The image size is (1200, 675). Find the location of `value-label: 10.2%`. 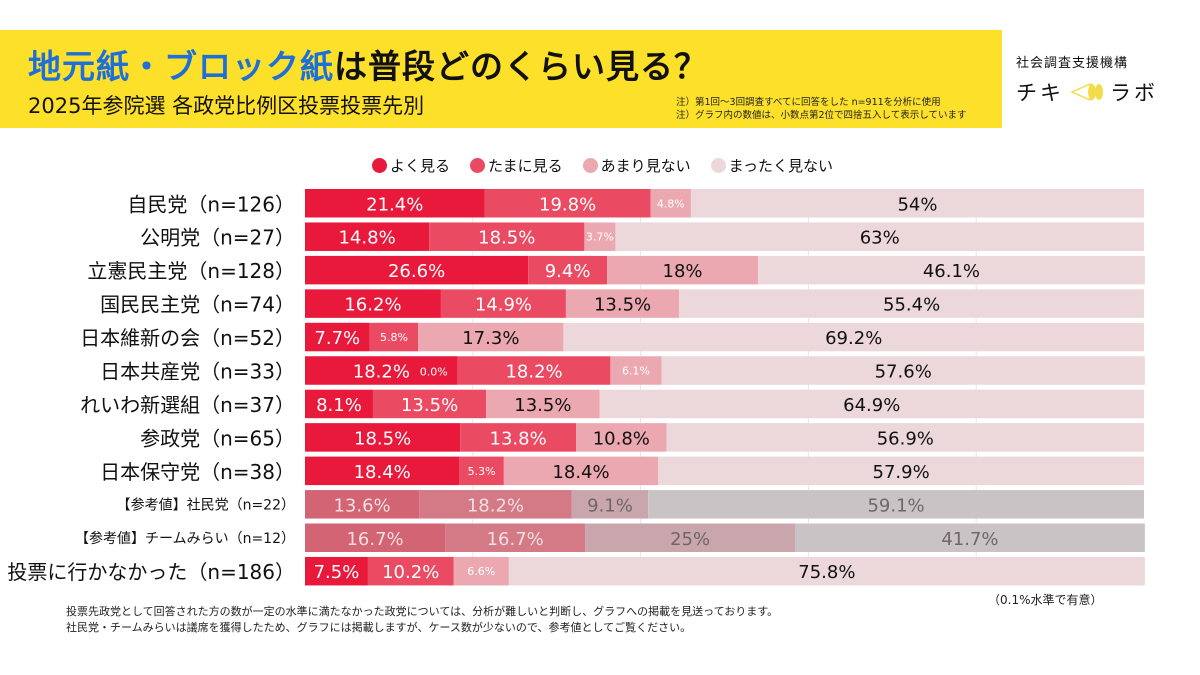

value-label: 10.2% is located at coordinates (410, 572).